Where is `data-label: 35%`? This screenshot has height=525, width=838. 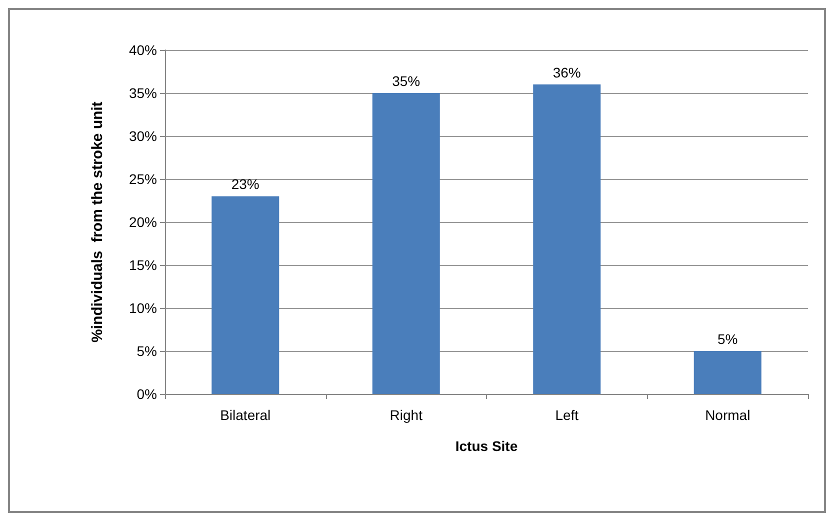 data-label: 35% is located at coordinates (406, 81).